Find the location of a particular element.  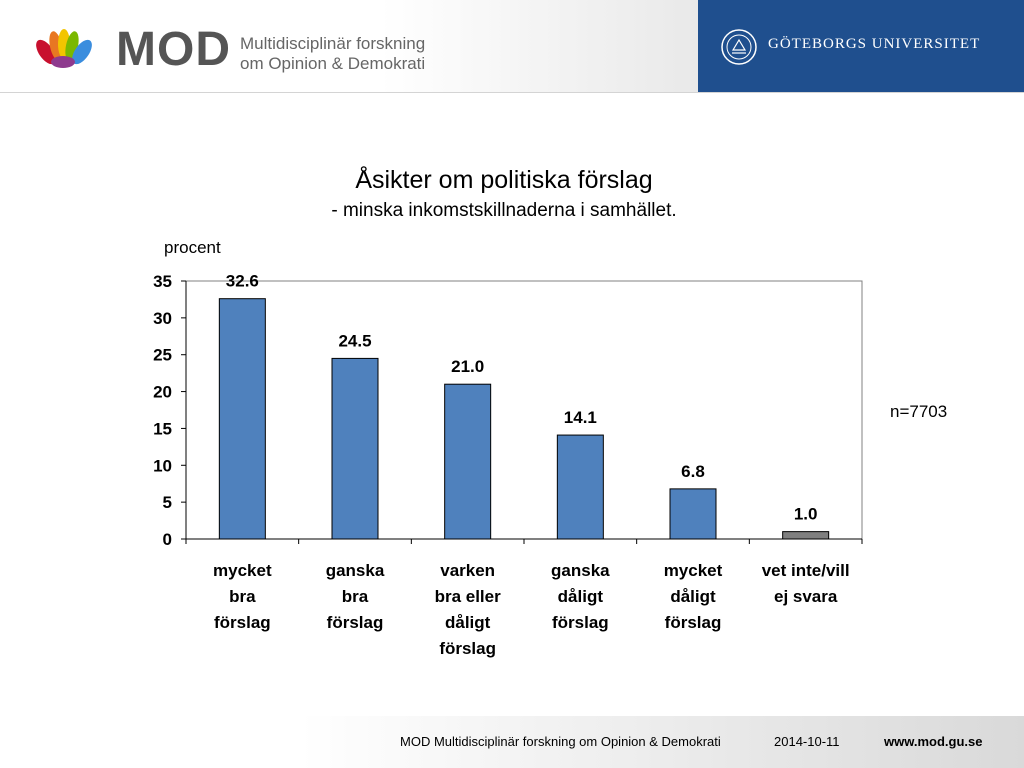

y-tick-label: 5 is located at coordinates (167, 502).